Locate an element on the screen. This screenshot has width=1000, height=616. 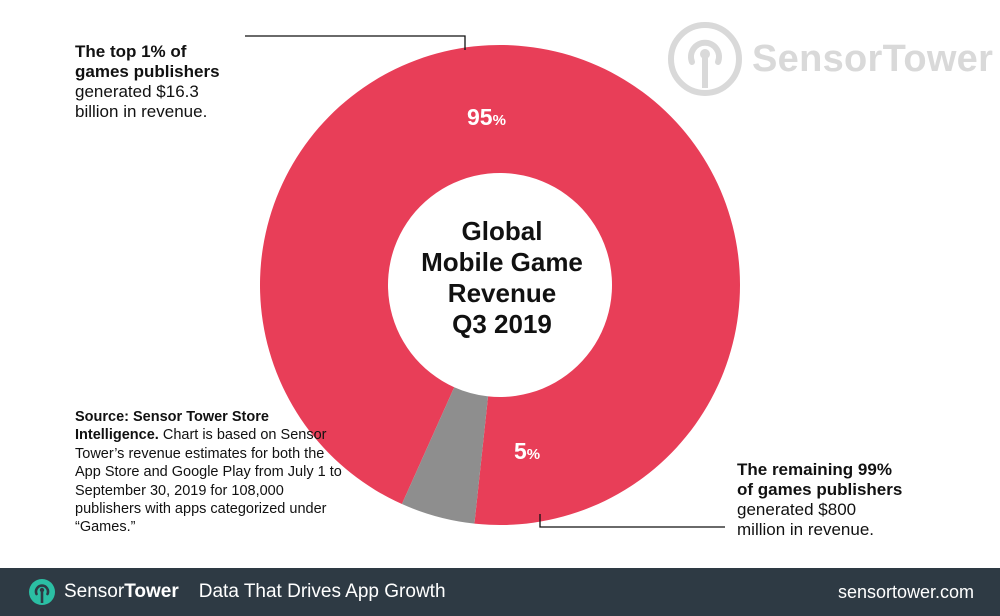
chart-title: Global Mobile Game Revenue Q3 2019 is located at coordinates (502, 278).